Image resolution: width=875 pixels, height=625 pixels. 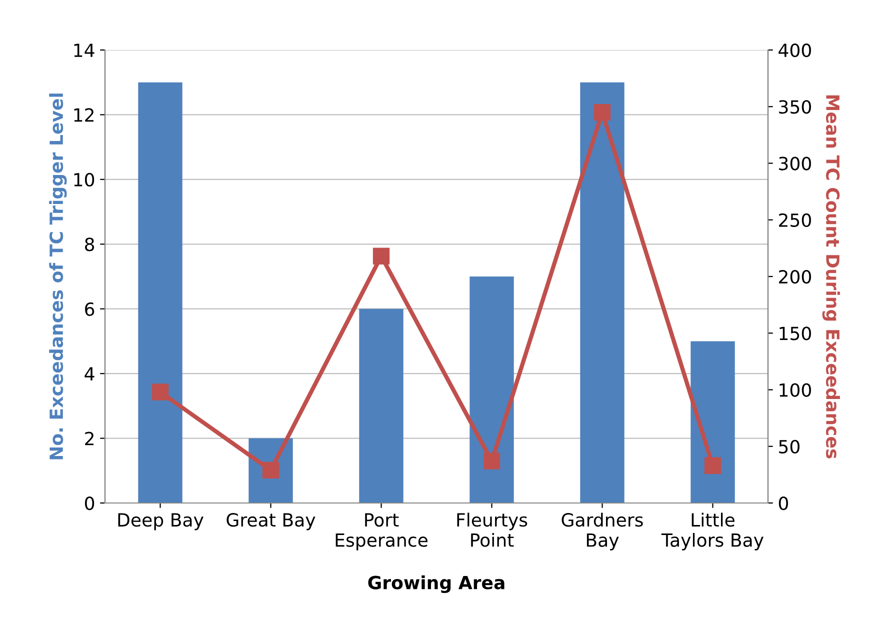 What do you see at coordinates (84, 179) in the screenshot?
I see `y-tick-label: 10` at bounding box center [84, 179].